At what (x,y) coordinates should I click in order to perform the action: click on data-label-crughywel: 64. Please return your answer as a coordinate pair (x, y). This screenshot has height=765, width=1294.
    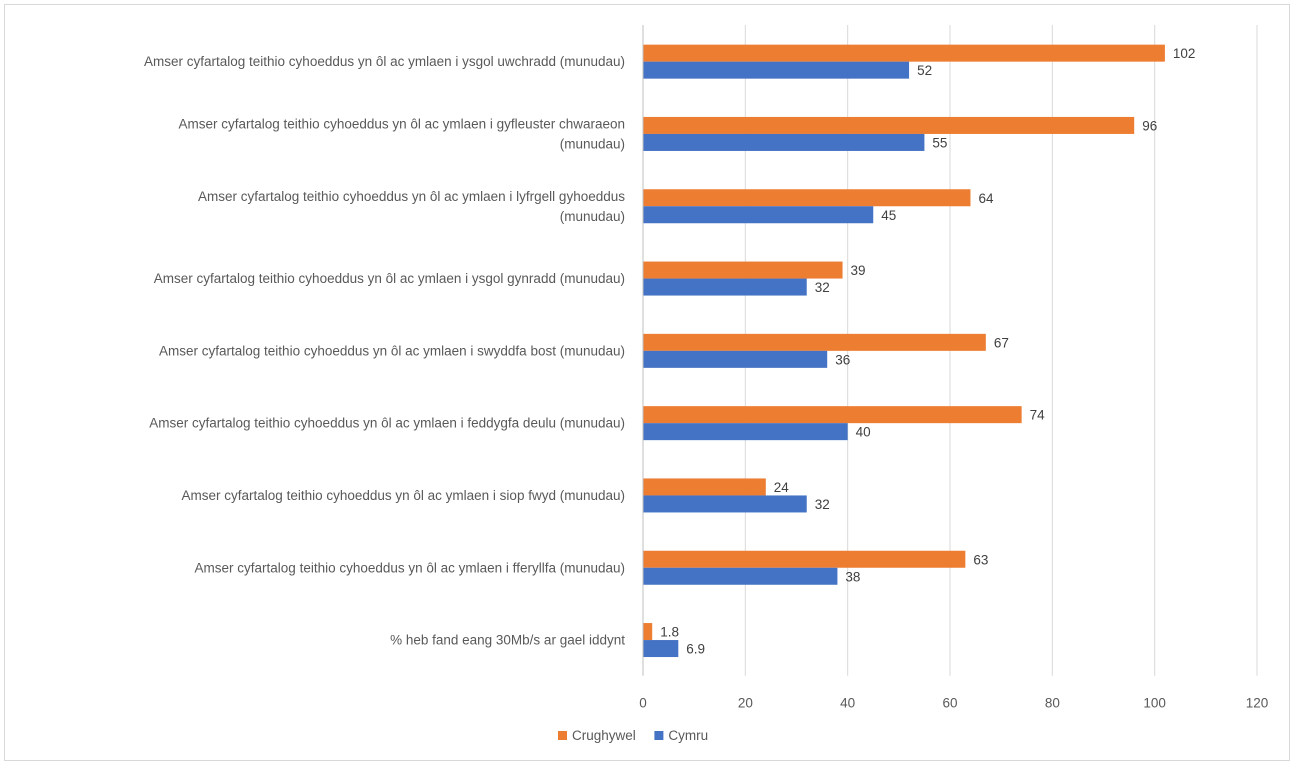
    Looking at the image, I should click on (986, 198).